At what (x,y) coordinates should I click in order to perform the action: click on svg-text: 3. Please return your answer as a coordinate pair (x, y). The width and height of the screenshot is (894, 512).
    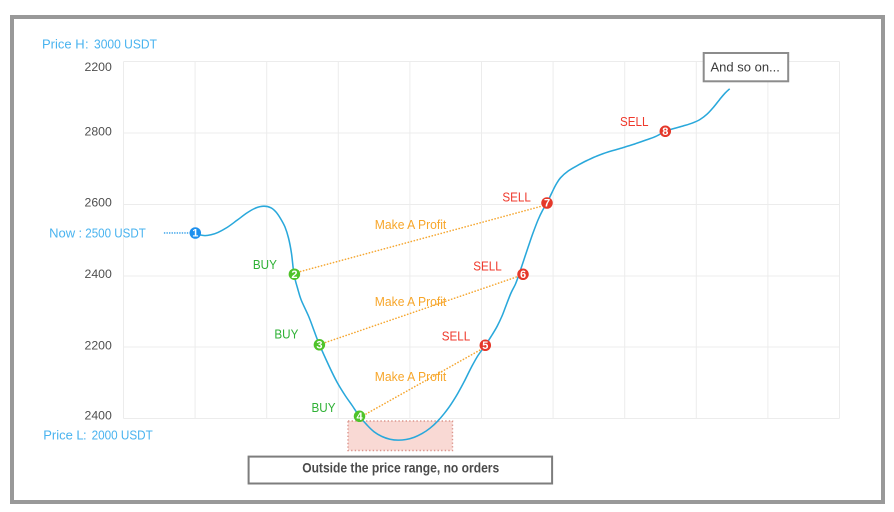
    Looking at the image, I should click on (319, 345).